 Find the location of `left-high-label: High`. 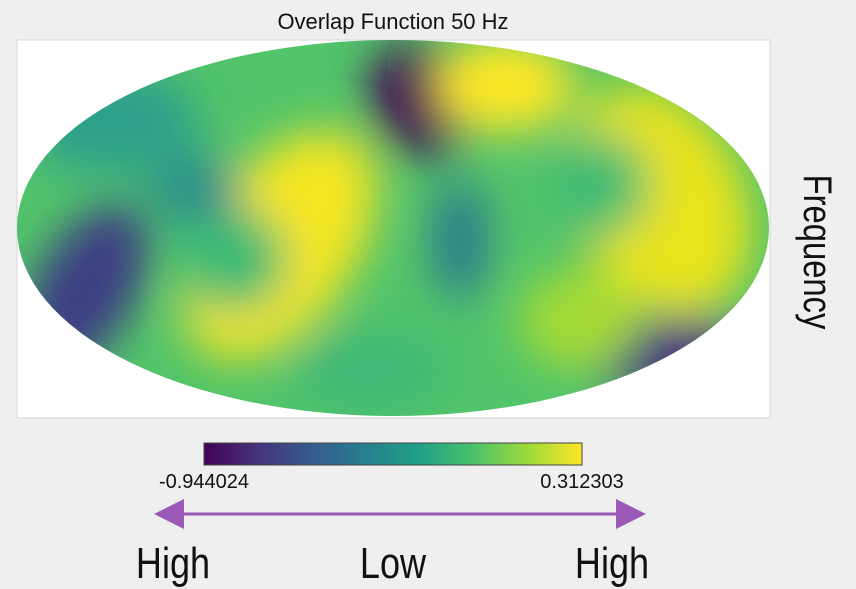

left-high-label: High is located at coordinates (173, 563).